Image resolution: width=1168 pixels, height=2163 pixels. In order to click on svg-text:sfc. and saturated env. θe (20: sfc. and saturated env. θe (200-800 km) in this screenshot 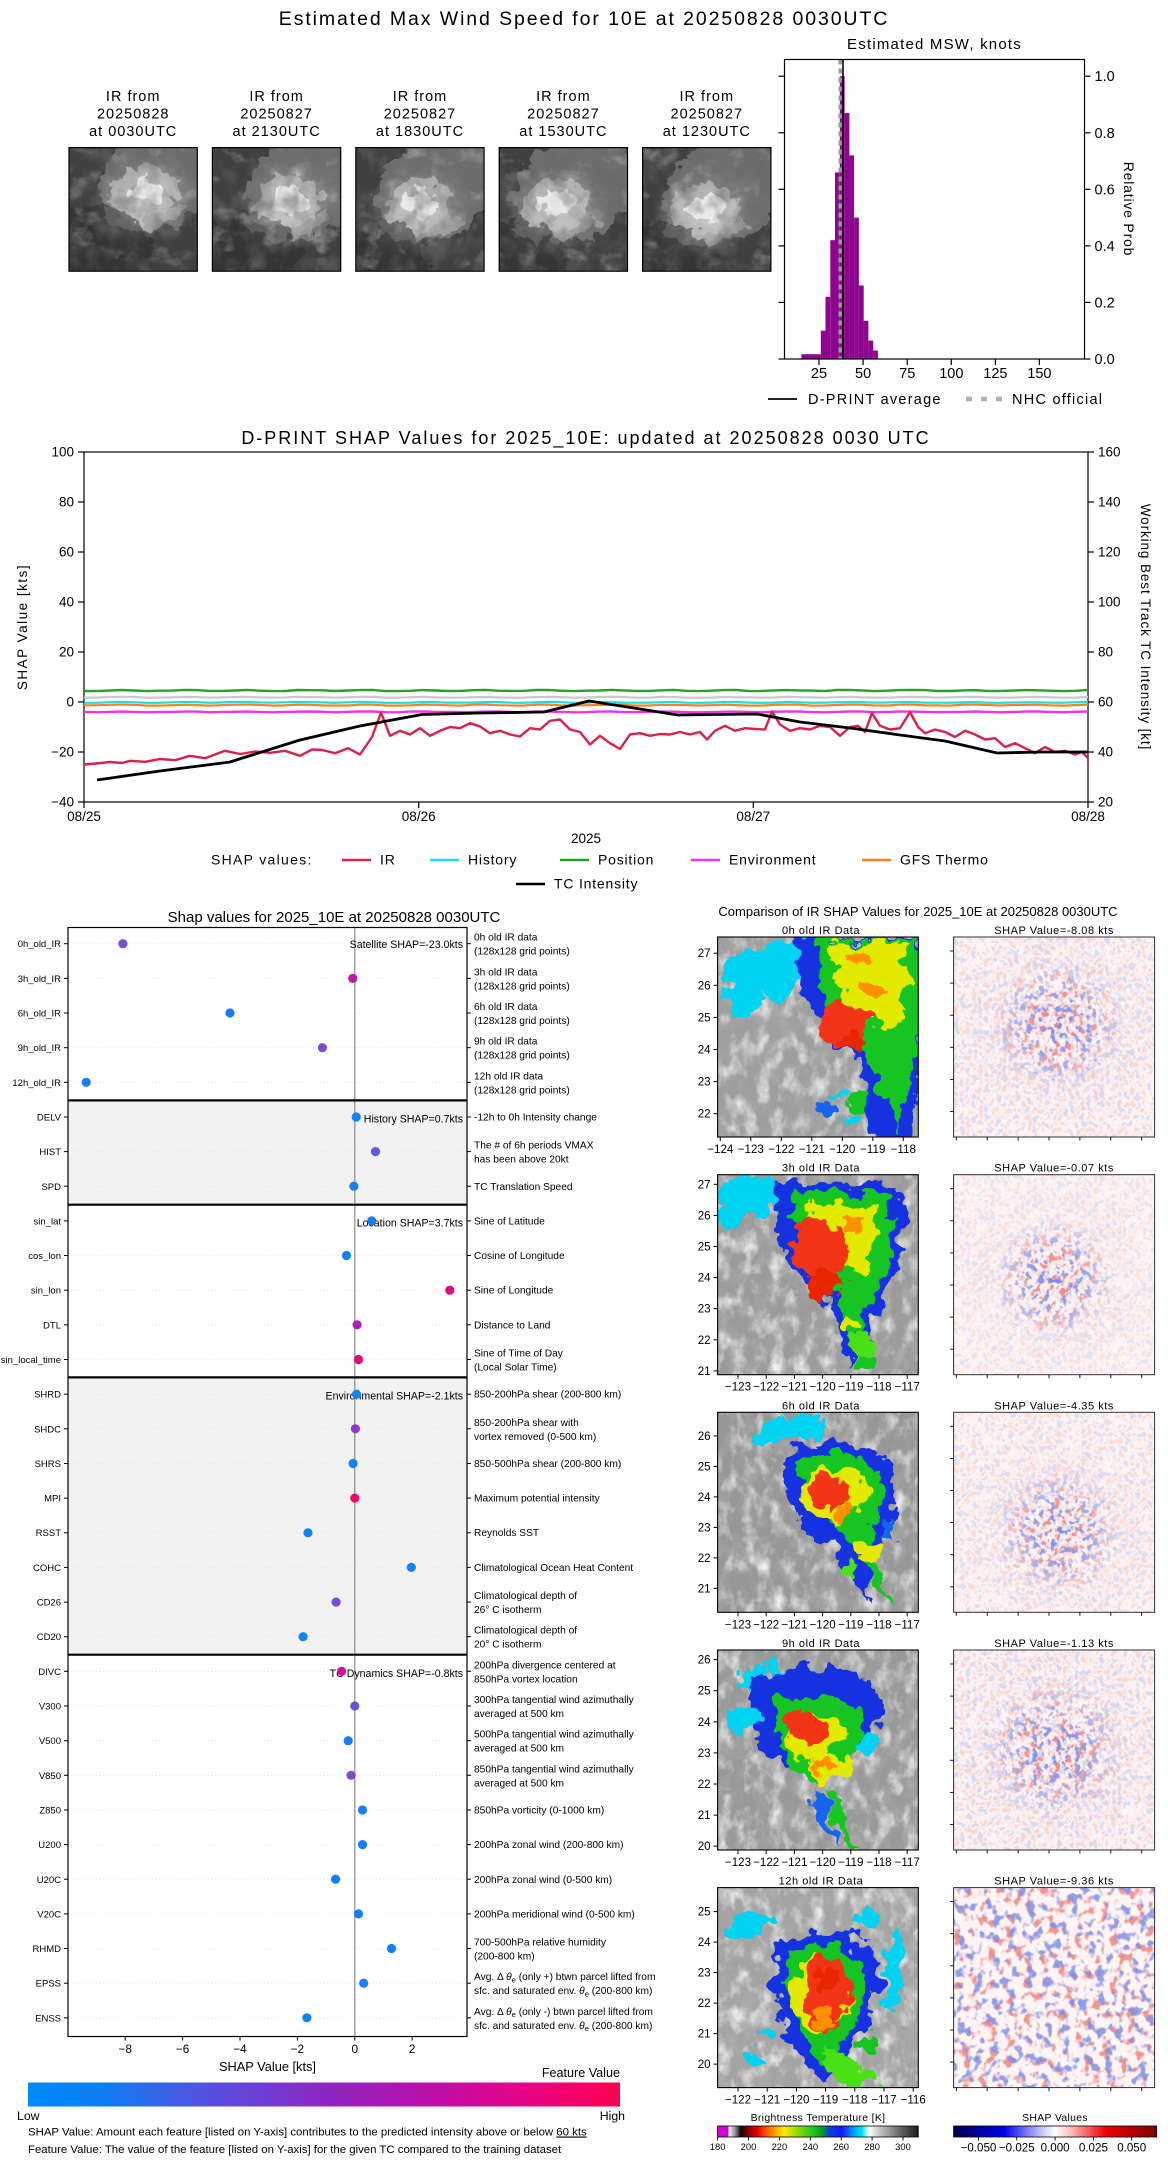, I will do `click(563, 1992)`.